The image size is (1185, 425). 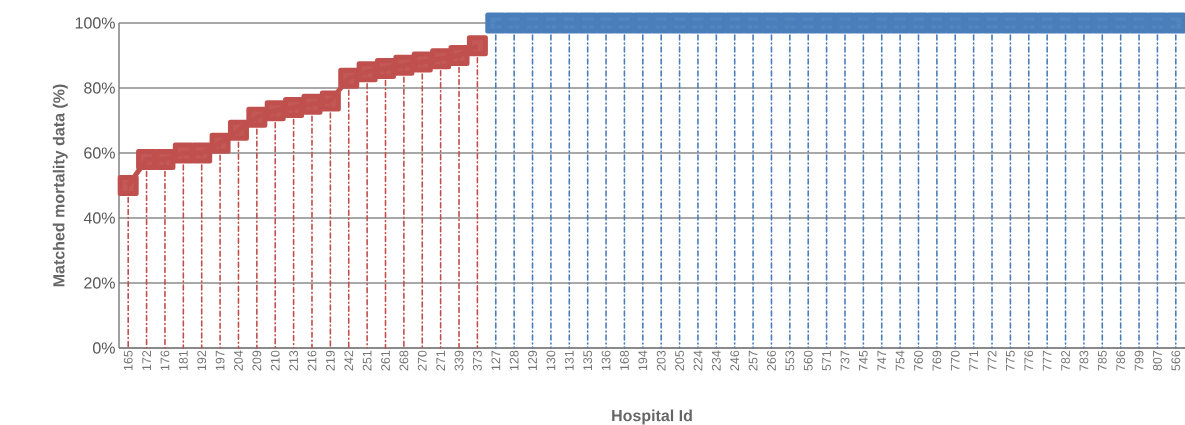 What do you see at coordinates (643, 360) in the screenshot?
I see `x-tick-label: 194` at bounding box center [643, 360].